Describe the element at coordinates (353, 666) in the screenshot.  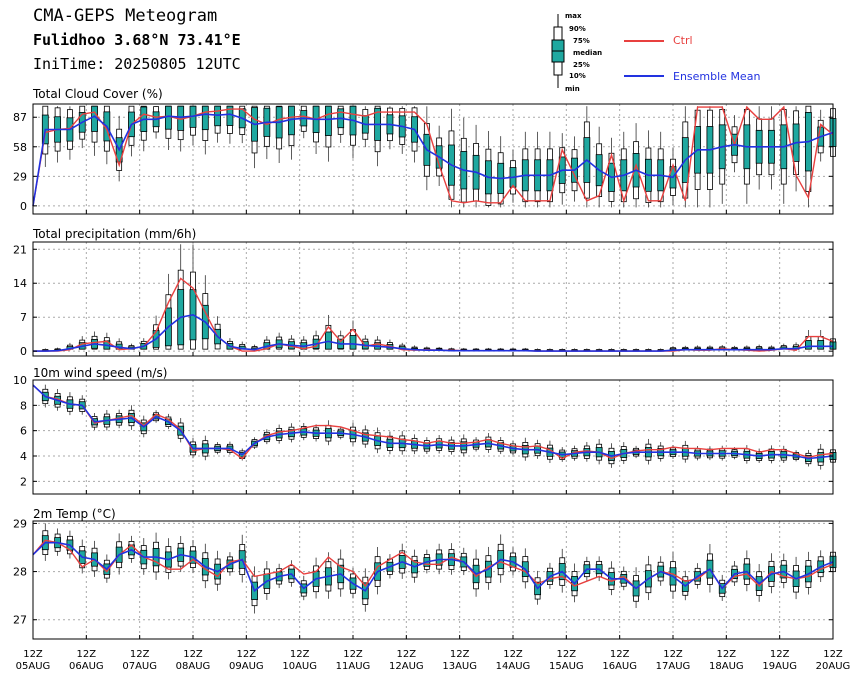
I see `x-tick-label-date: 11AUG` at that location.